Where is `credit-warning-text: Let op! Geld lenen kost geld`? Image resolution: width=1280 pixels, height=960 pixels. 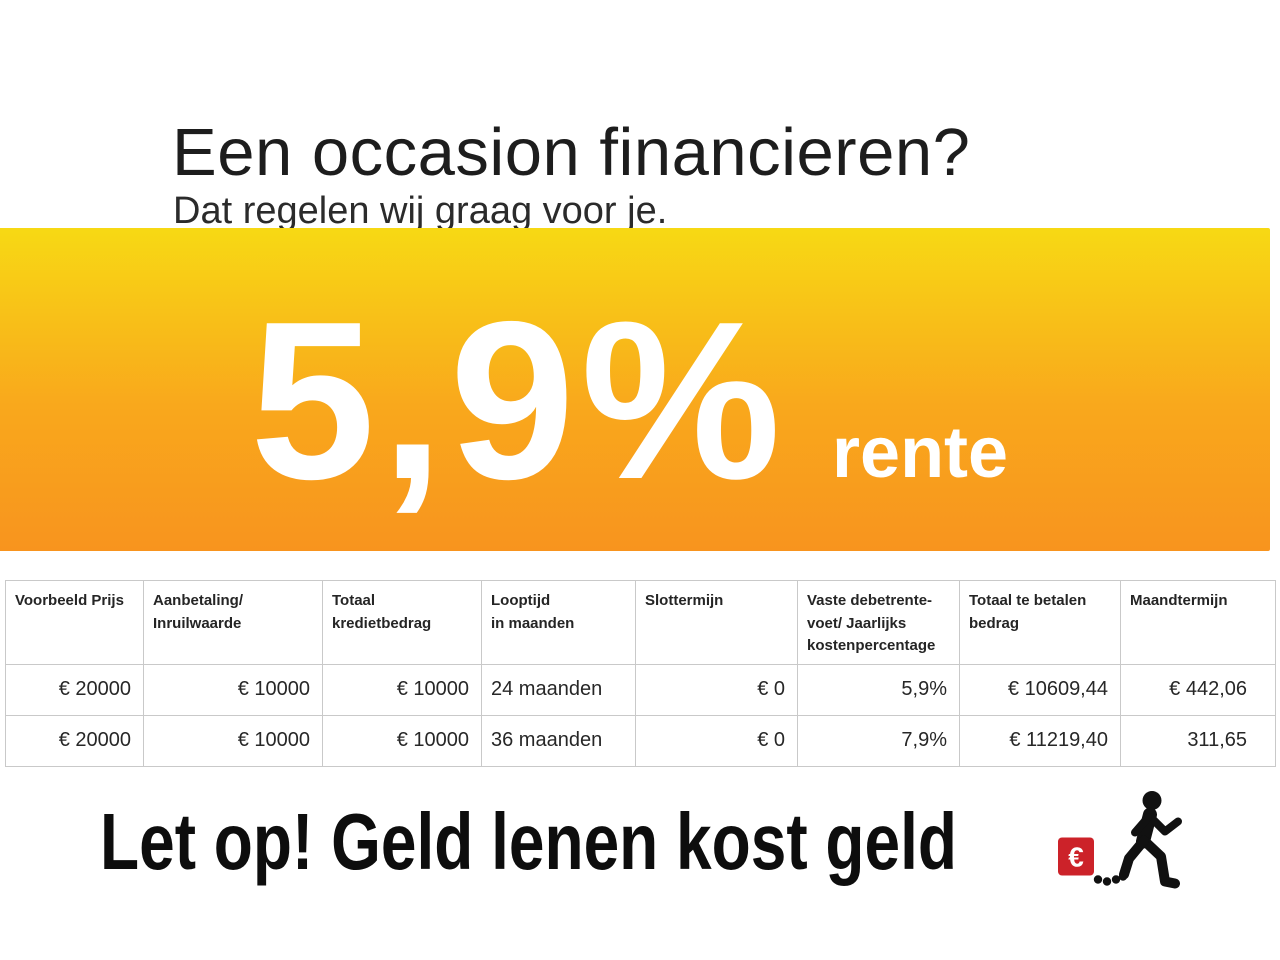
credit-warning-text: Let op! Geld lenen kost geld is located at coordinates (528, 841).